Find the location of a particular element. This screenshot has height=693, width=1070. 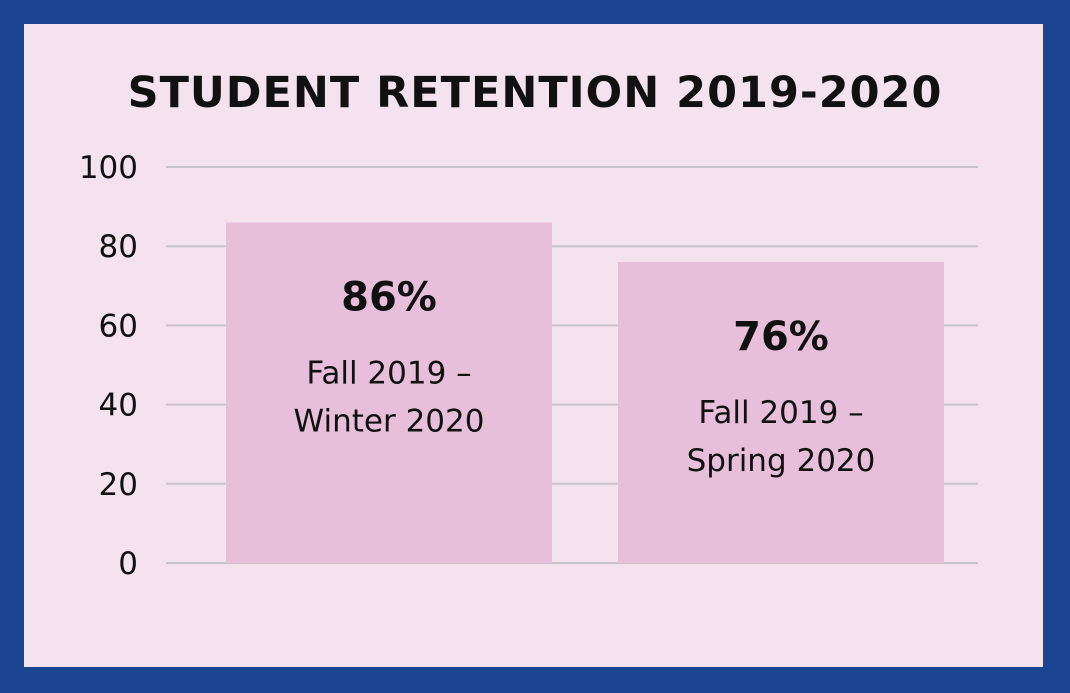

y-tick-label: 40 is located at coordinates (118, 406).